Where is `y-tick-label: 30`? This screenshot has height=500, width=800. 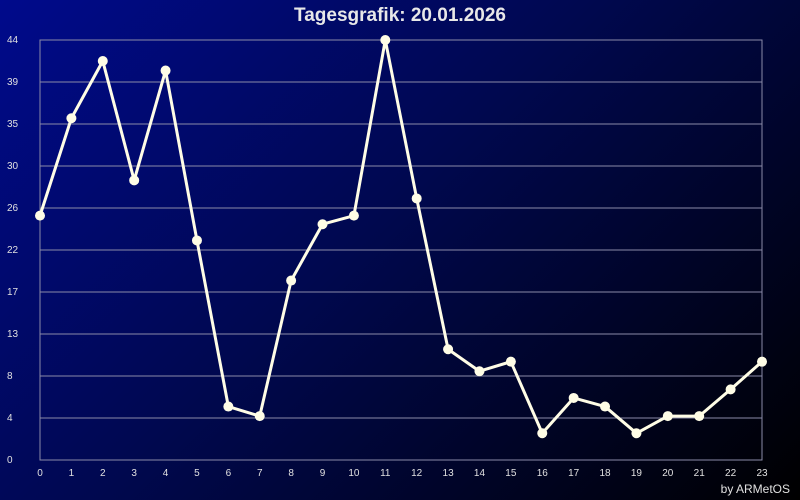 y-tick-label: 30 is located at coordinates (13, 166).